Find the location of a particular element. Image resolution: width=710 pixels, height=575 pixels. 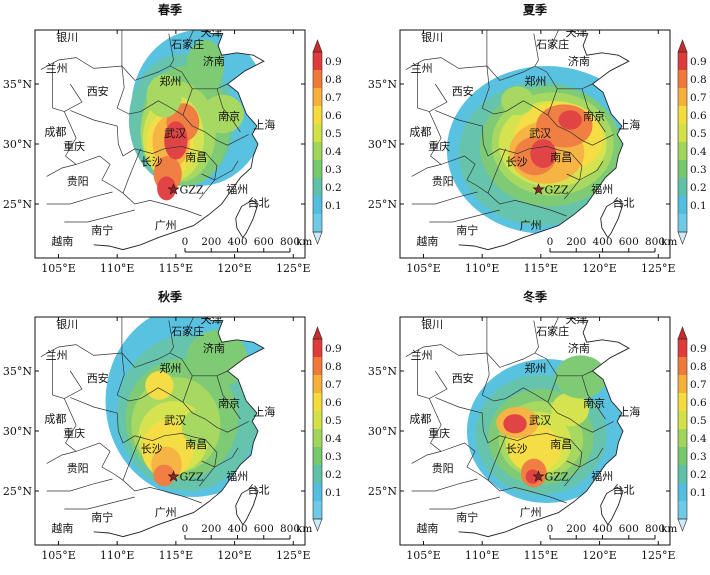

lon-tick-label: 125°E is located at coordinates (293, 555).